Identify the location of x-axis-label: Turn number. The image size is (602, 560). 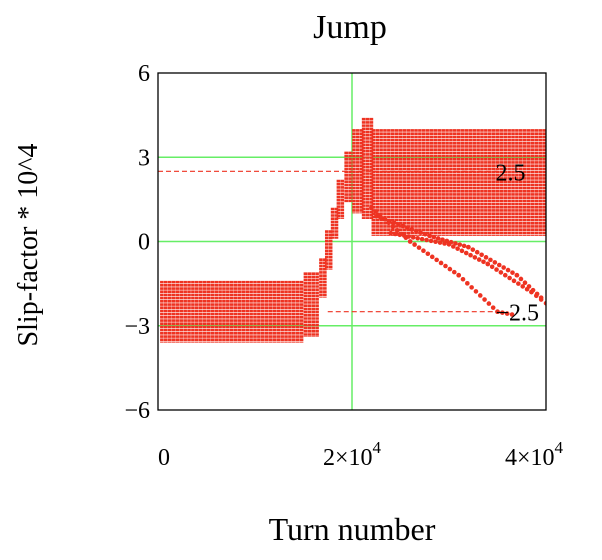
(352, 529).